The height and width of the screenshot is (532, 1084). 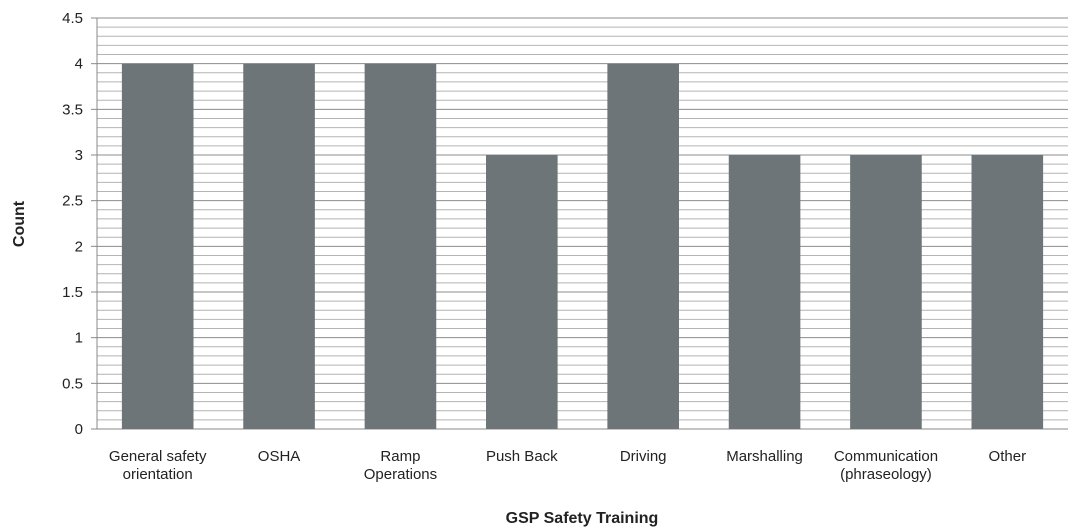 I want to click on x-tick-label: Communication (phraseology), so click(x=886, y=465).